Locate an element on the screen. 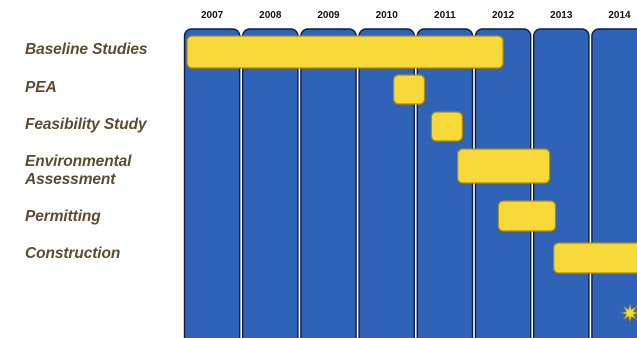  year-label-2009: 2009 is located at coordinates (328, 15).